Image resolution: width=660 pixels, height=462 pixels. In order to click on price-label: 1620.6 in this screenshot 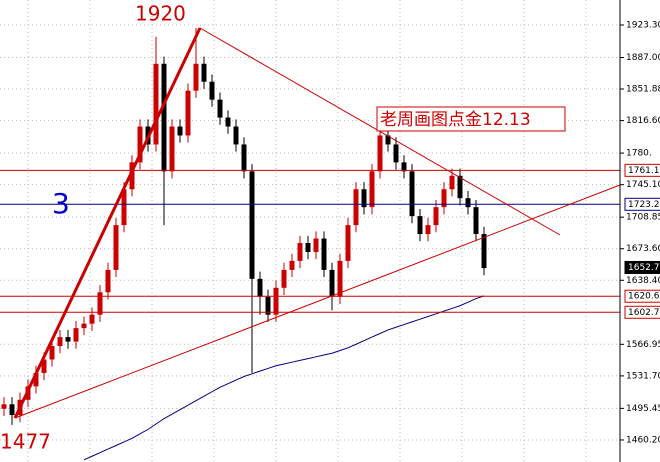, I will do `click(644, 297)`.